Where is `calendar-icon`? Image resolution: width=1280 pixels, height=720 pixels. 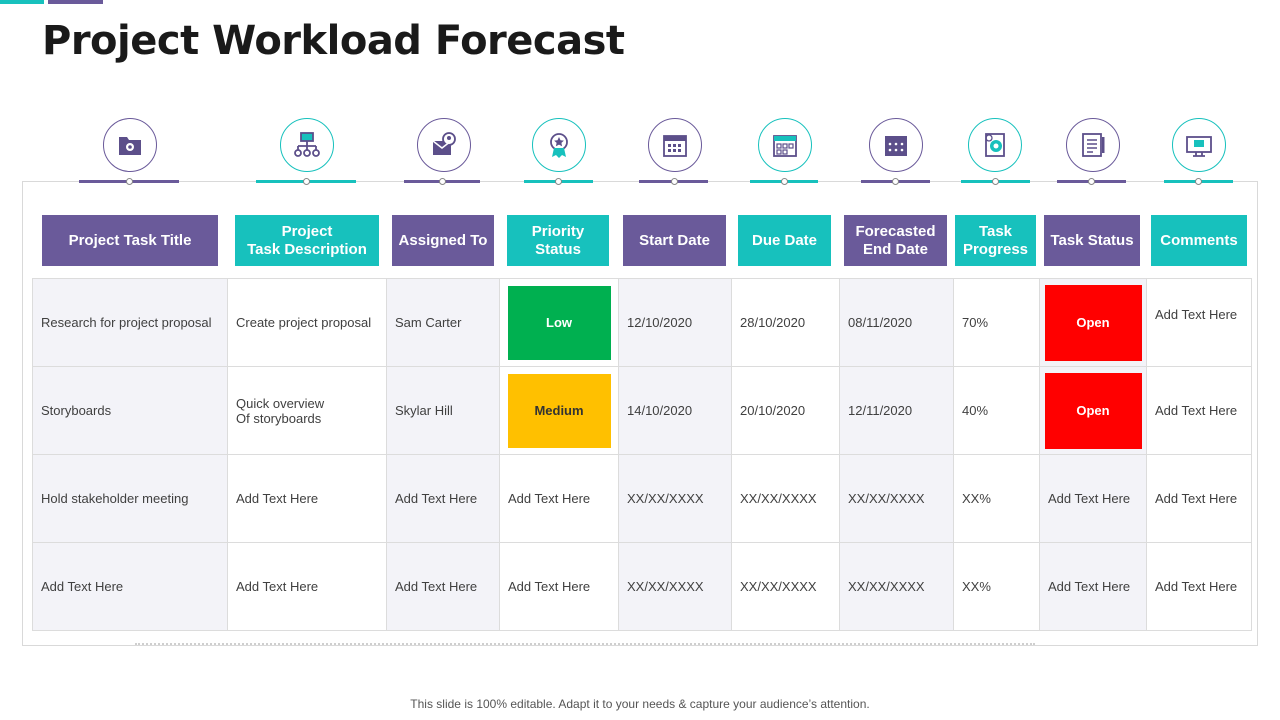 calendar-icon is located at coordinates (675, 145).